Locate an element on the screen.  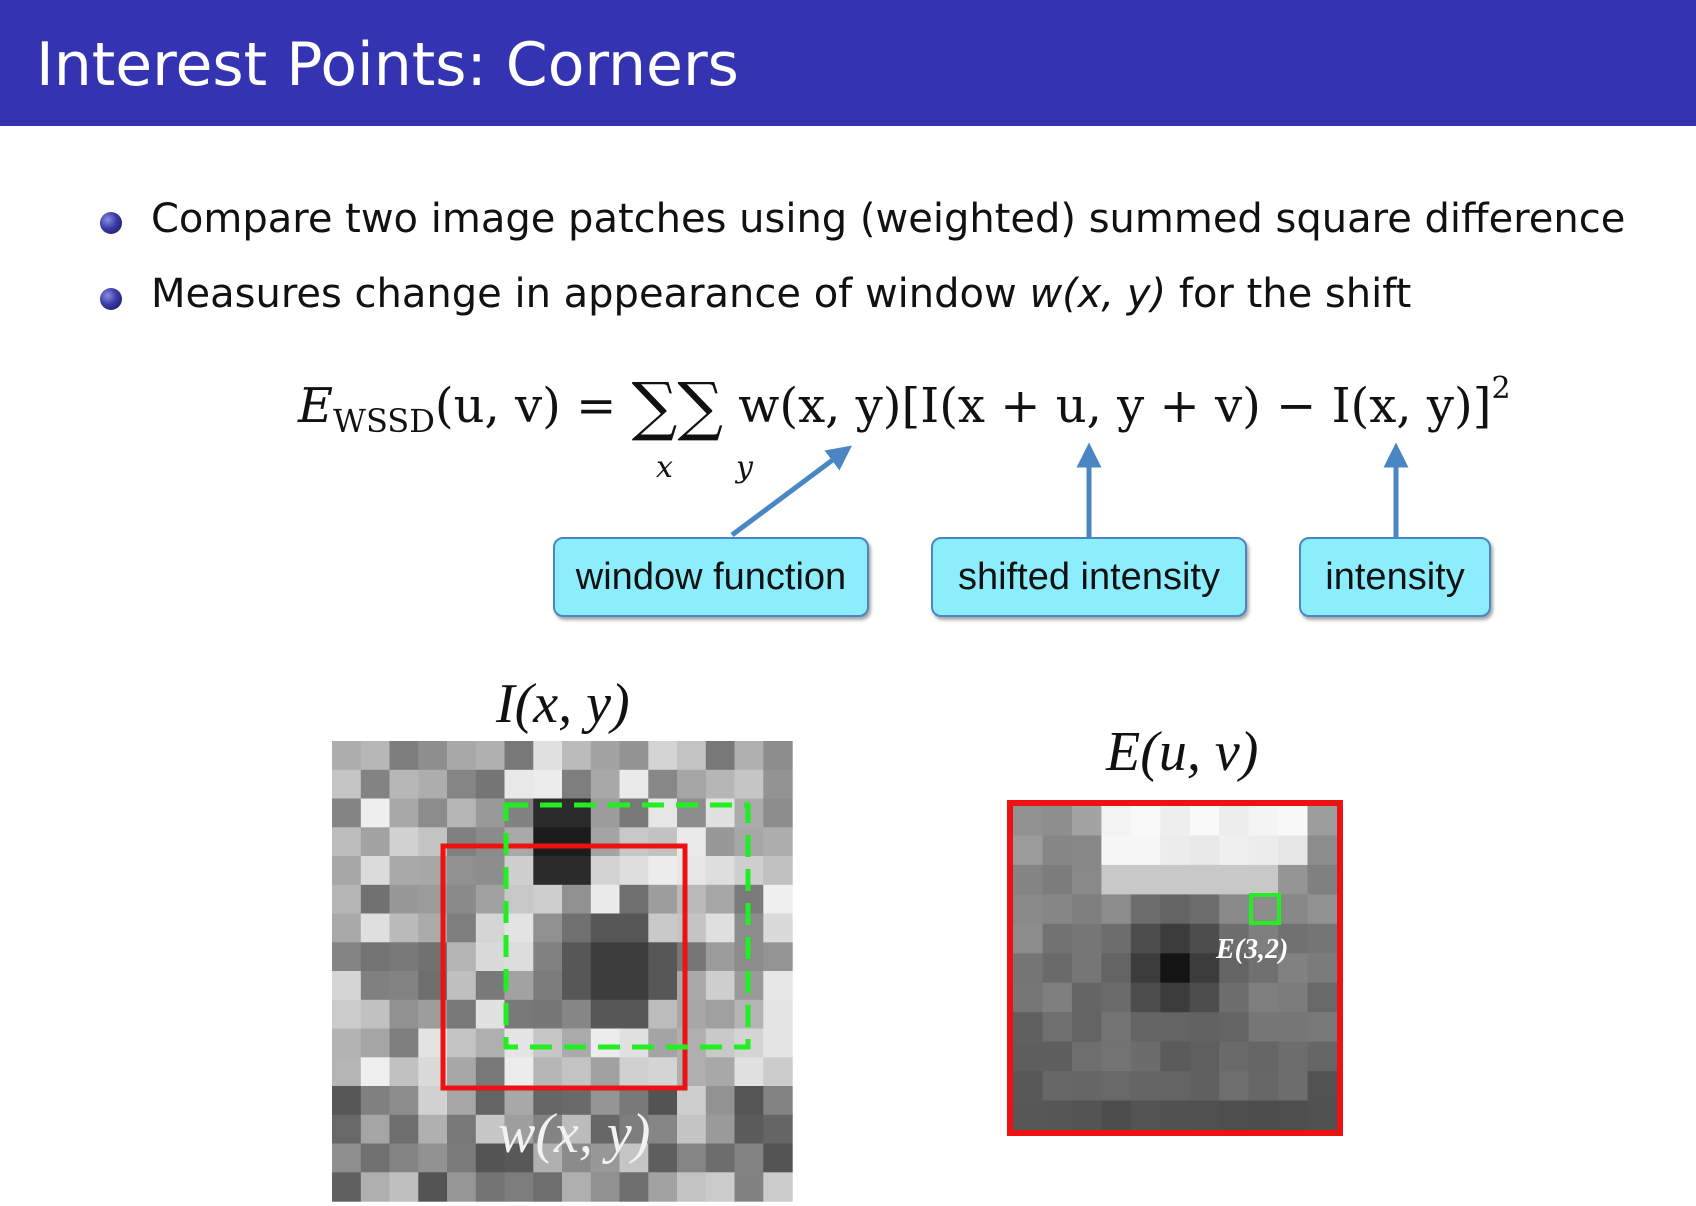
window-function-label: window function is located at coordinates (711, 577).